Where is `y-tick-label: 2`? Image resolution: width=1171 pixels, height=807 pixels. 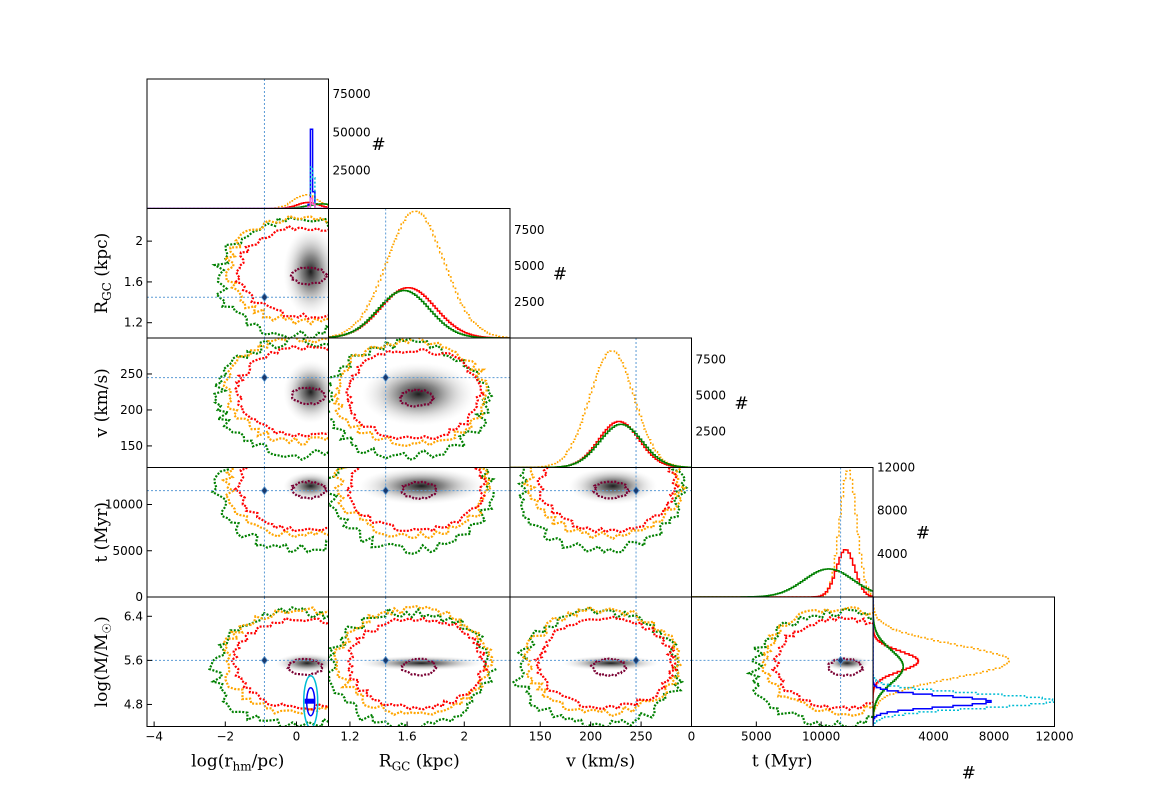 y-tick-label: 2 is located at coordinates (139, 241).